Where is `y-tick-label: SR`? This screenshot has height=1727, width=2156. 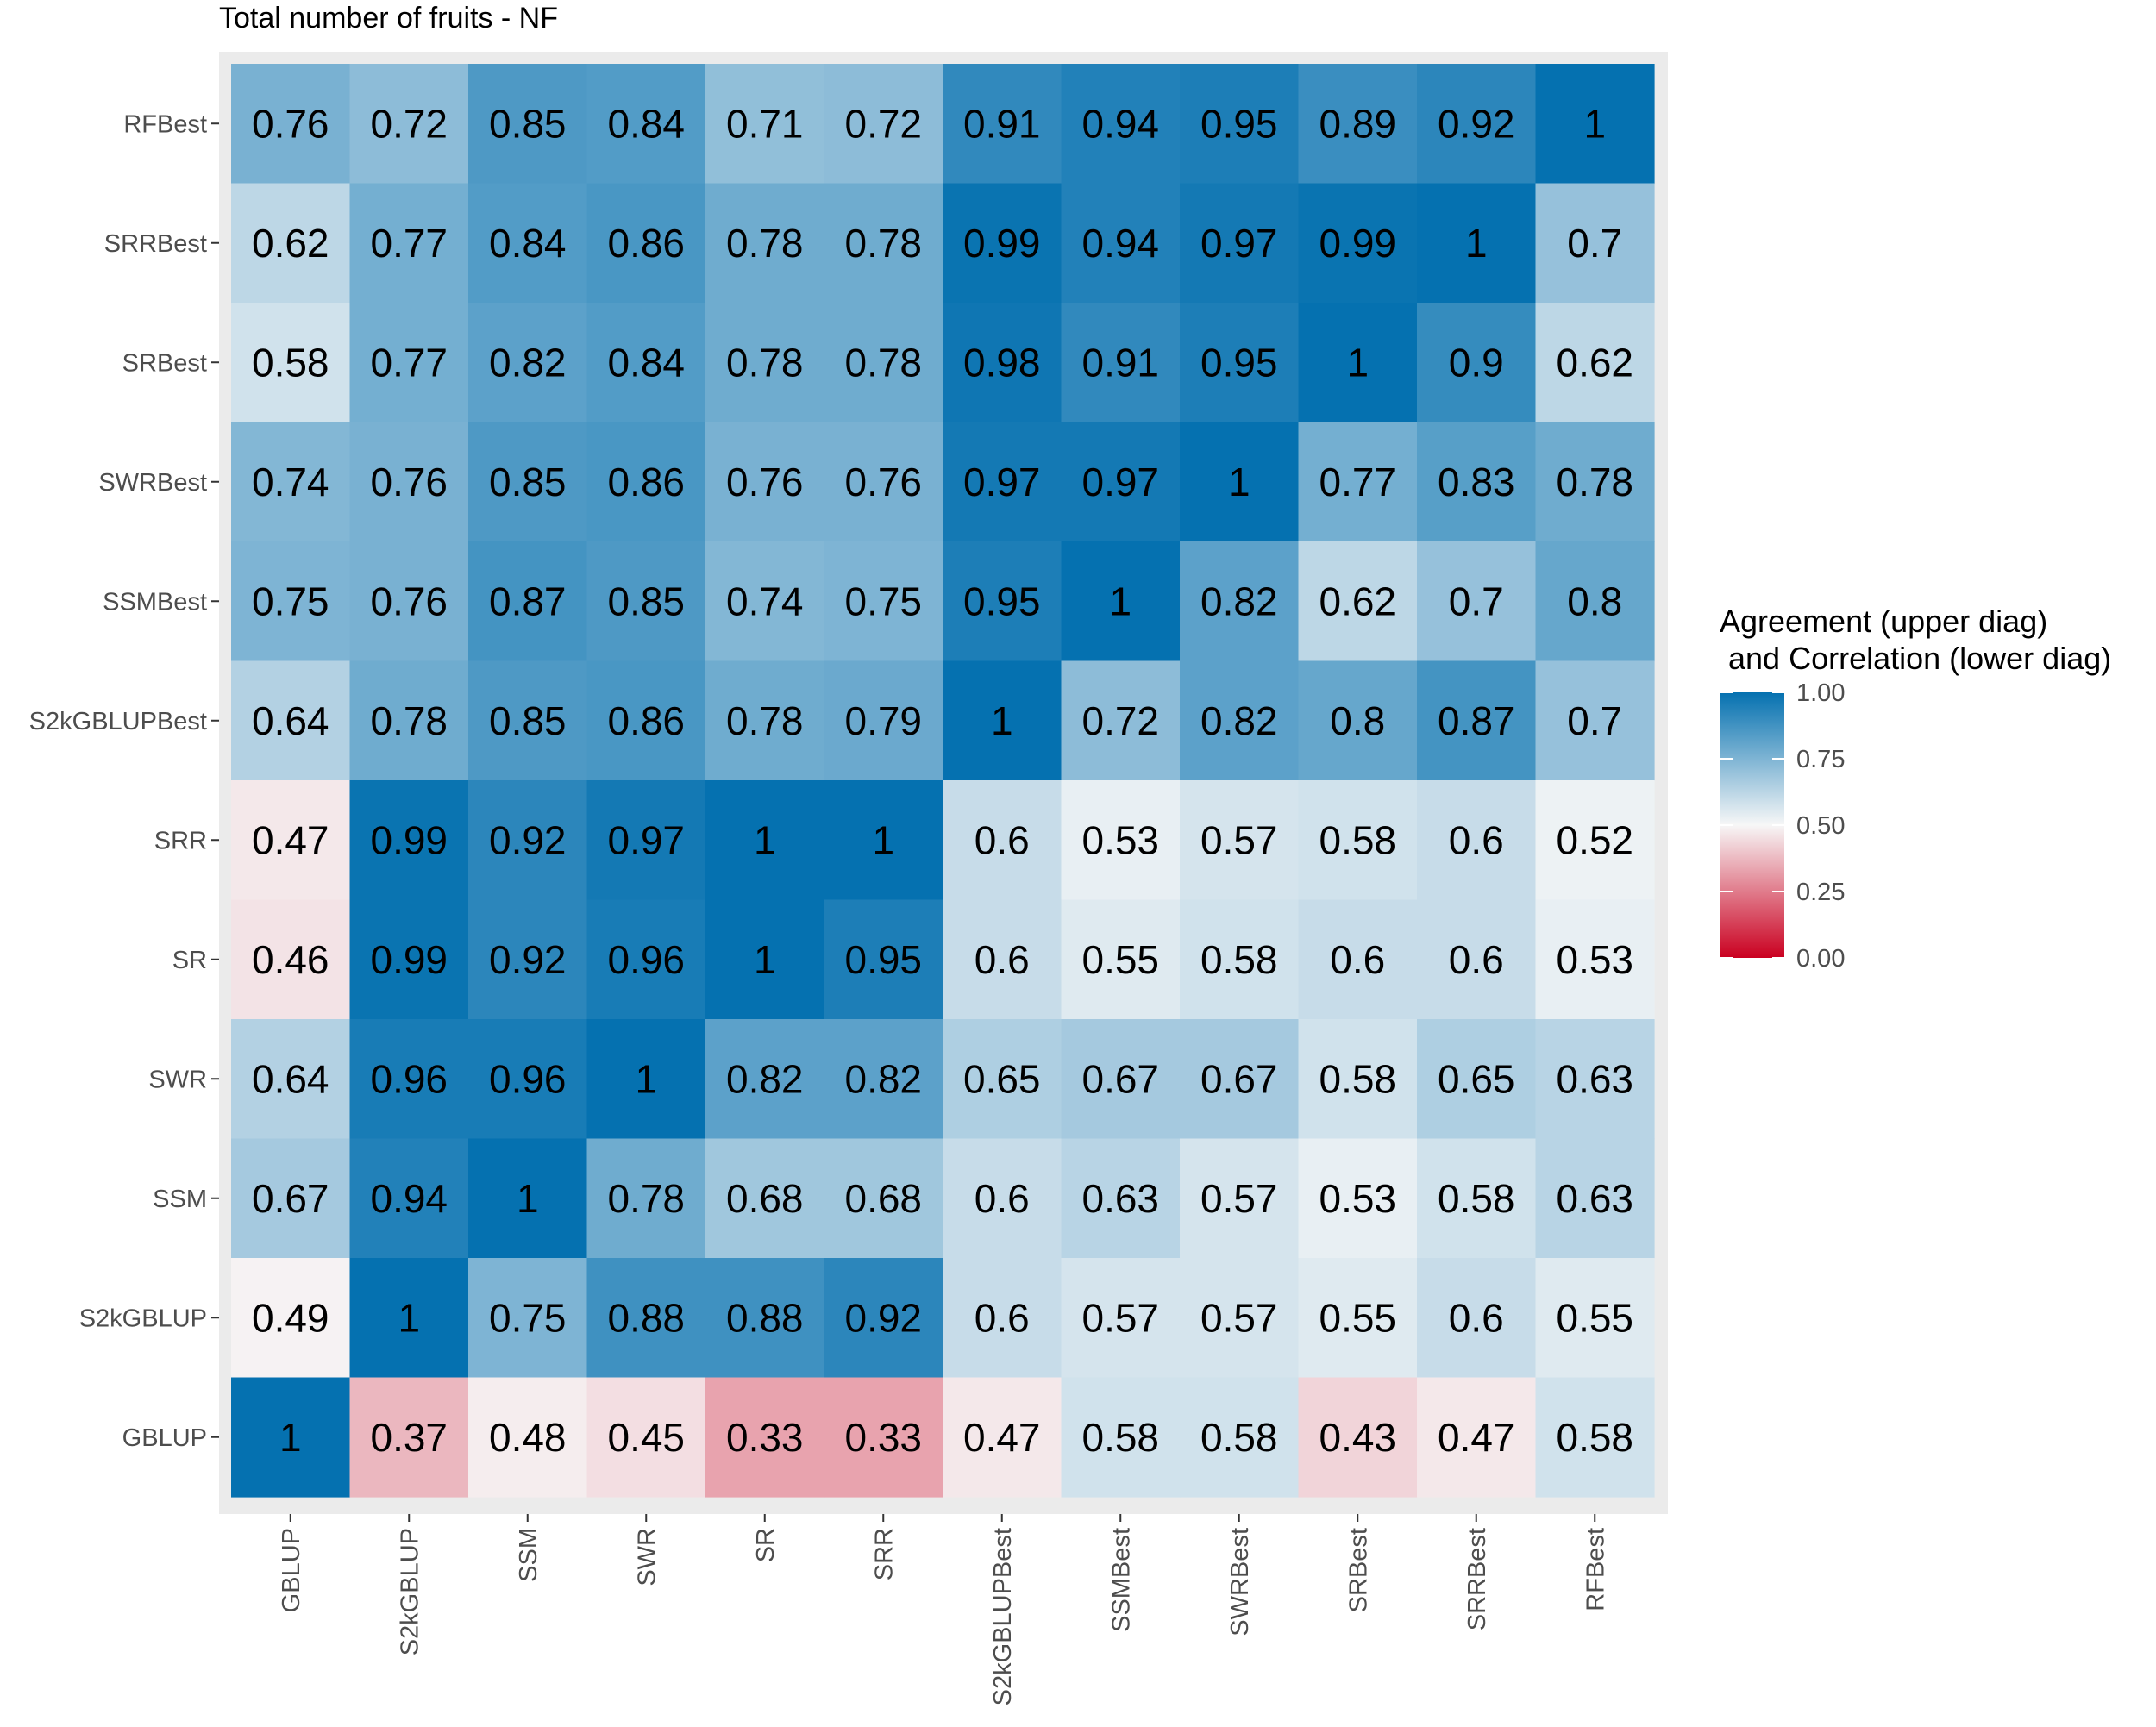 y-tick-label: SR is located at coordinates (189, 960).